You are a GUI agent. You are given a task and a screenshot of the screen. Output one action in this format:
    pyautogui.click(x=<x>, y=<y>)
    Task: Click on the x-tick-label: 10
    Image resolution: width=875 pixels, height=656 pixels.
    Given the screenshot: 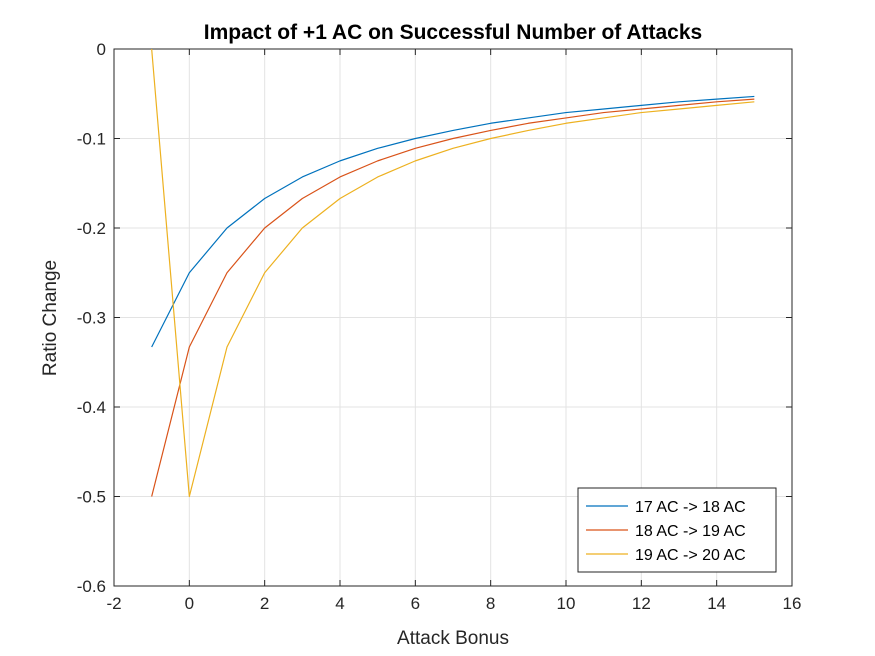 What is the action you would take?
    pyautogui.click(x=566, y=603)
    